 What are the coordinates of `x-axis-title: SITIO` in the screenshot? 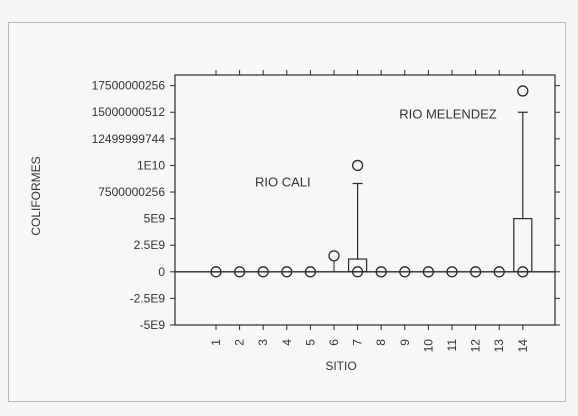 It's located at (340, 366).